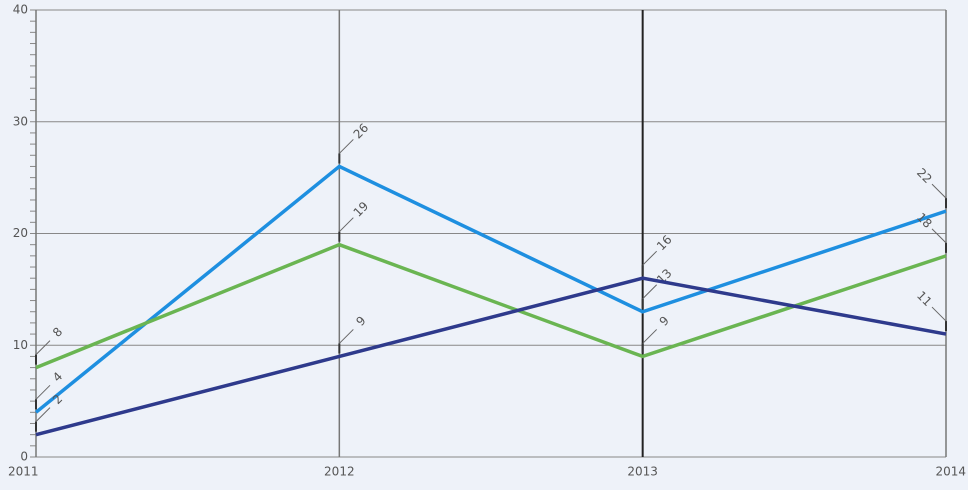  Describe the element at coordinates (664, 242) in the screenshot. I see `data-label: 16` at that location.